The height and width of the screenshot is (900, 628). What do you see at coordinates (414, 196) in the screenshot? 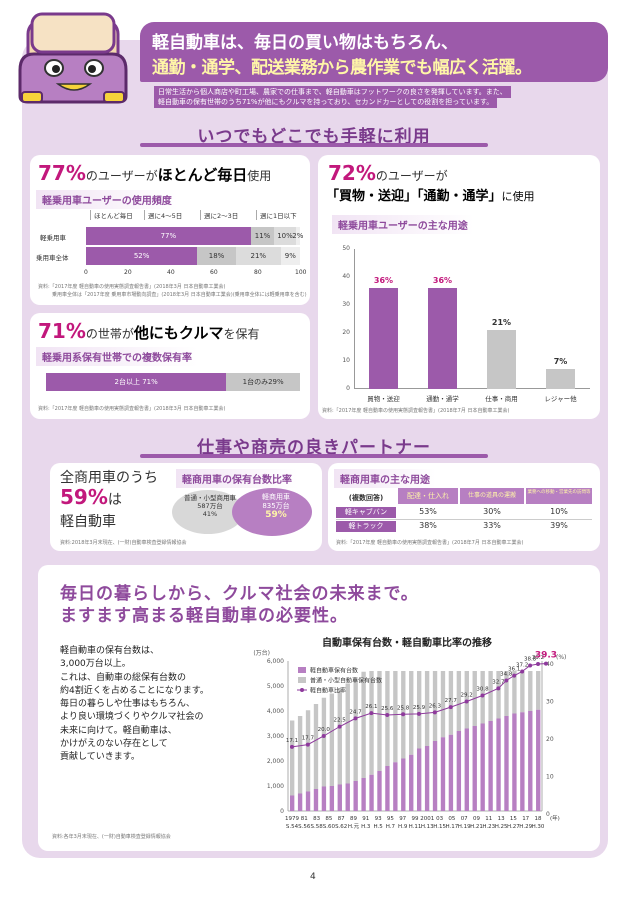
I see `purpose-headline2-main: 「買物・送迎」「通勤・通学」` at bounding box center [414, 196].